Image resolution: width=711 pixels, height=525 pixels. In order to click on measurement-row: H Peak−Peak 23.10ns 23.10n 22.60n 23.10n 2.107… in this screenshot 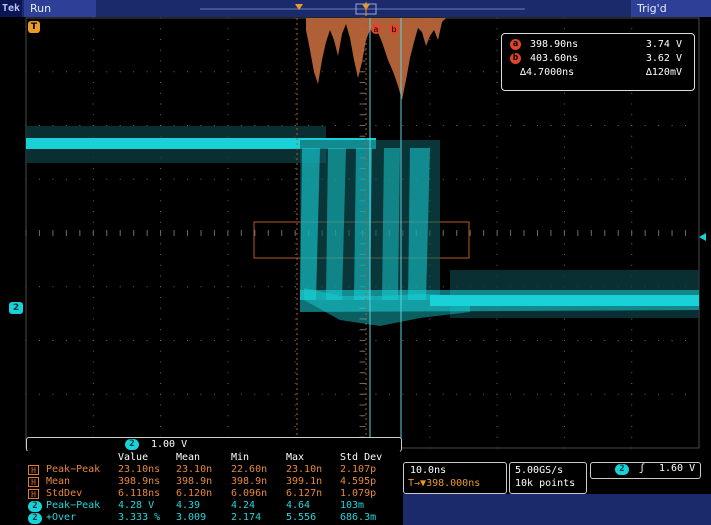, I will do `click(213, 470)`.